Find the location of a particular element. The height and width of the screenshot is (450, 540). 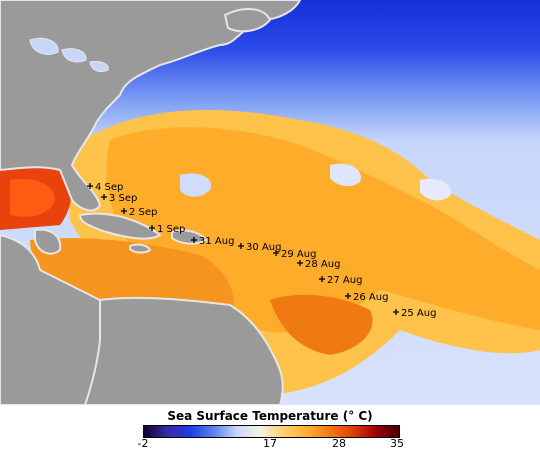

track-point-label: 2 Sep is located at coordinates (143, 212).